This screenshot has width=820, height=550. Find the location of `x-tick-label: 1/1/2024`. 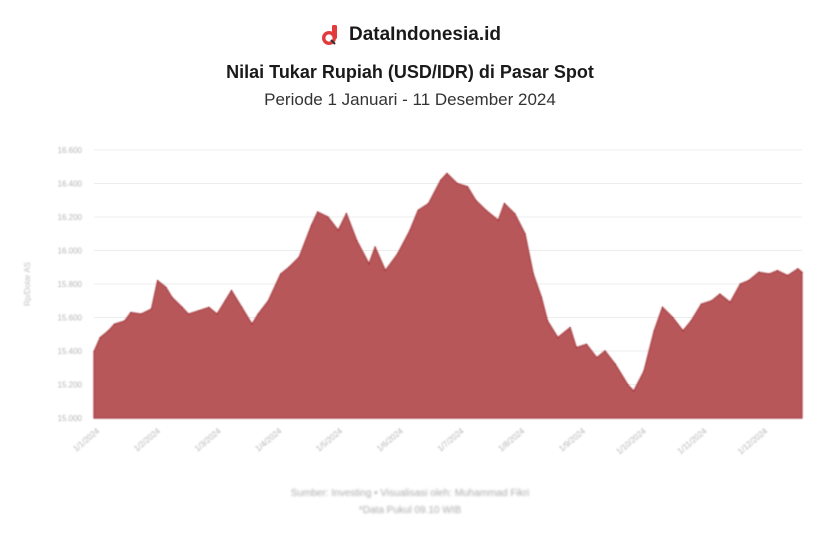

x-tick-label: 1/1/2024 is located at coordinates (87, 439).